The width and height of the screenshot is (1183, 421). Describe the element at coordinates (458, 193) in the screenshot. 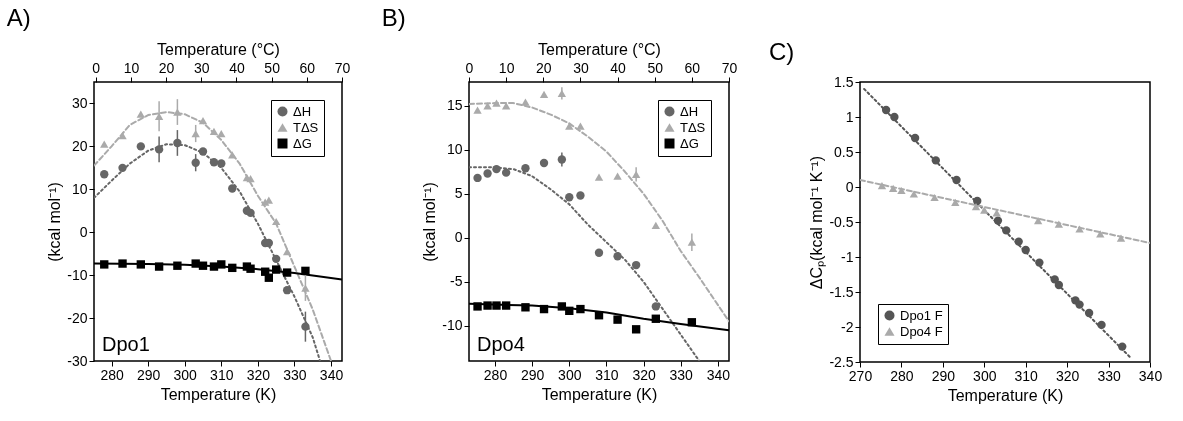

I see `y-tick-label: 5` at that location.